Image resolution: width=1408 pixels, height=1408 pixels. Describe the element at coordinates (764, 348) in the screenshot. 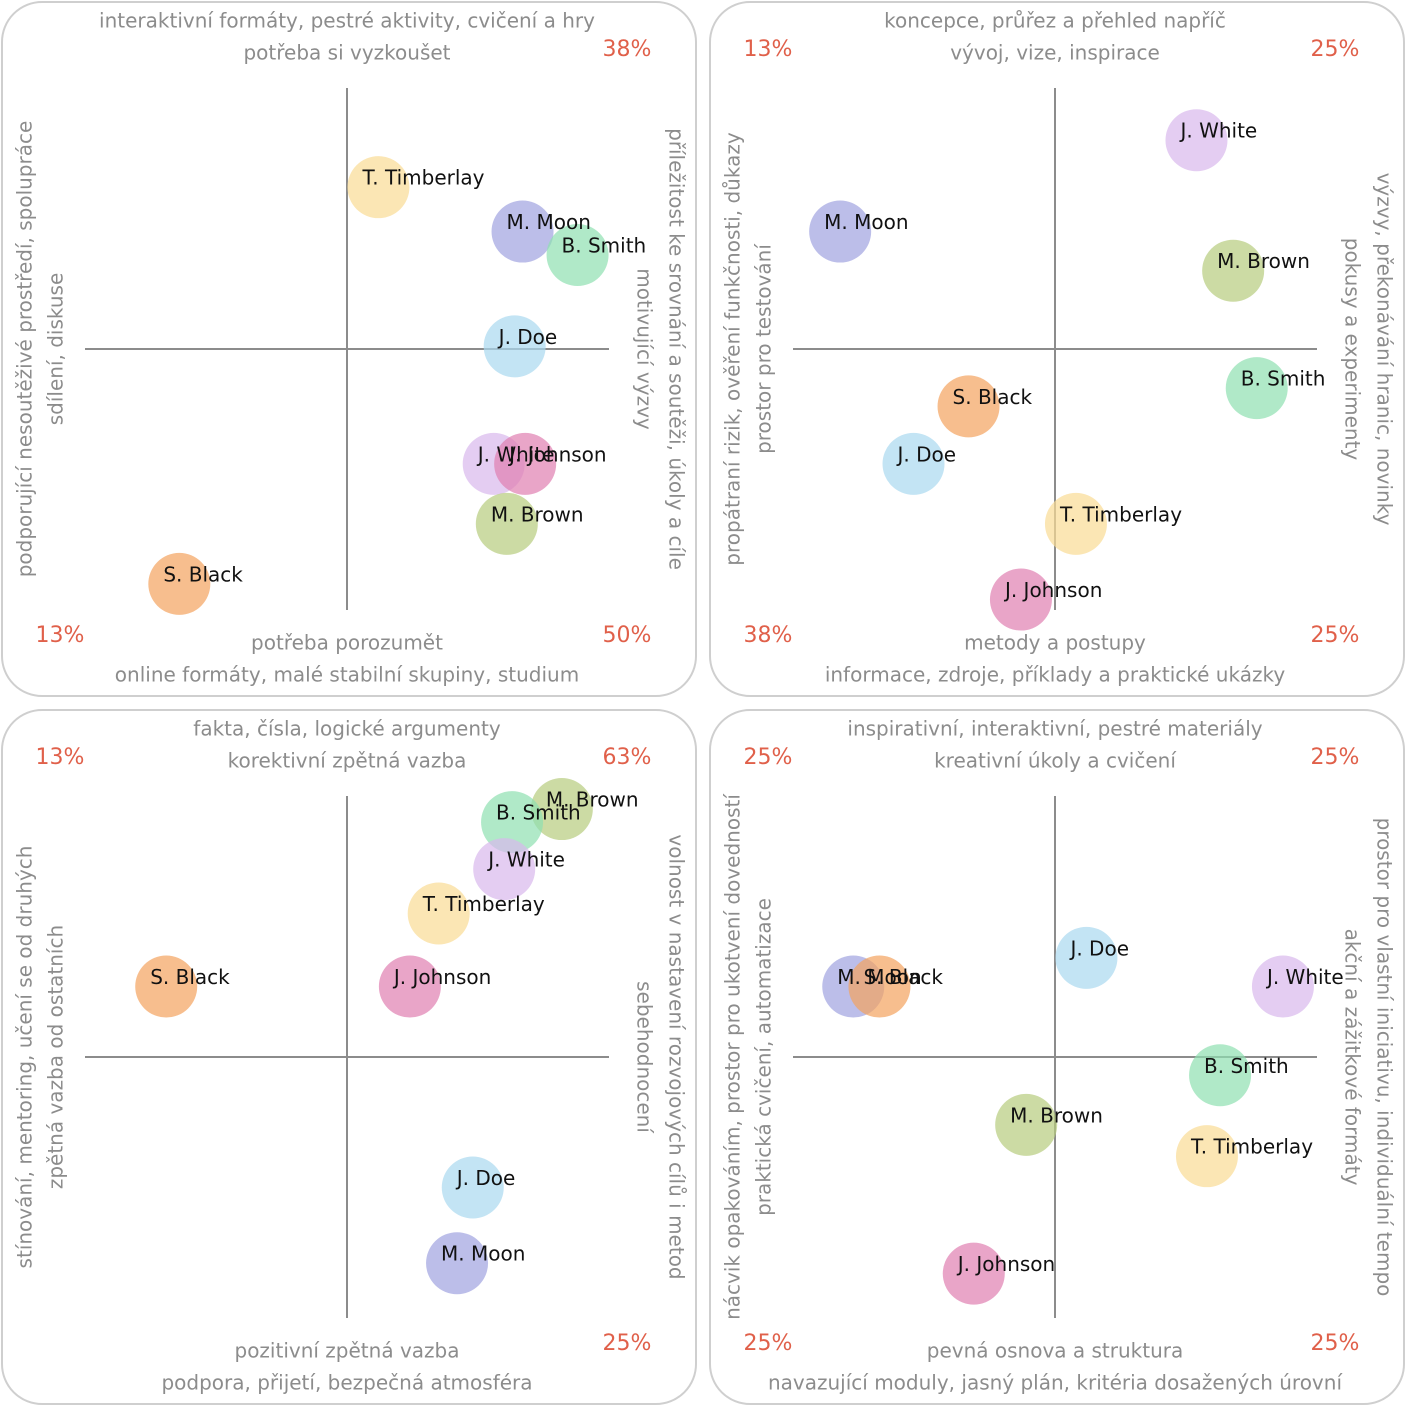

I see `left-label: prostor pro testování` at that location.